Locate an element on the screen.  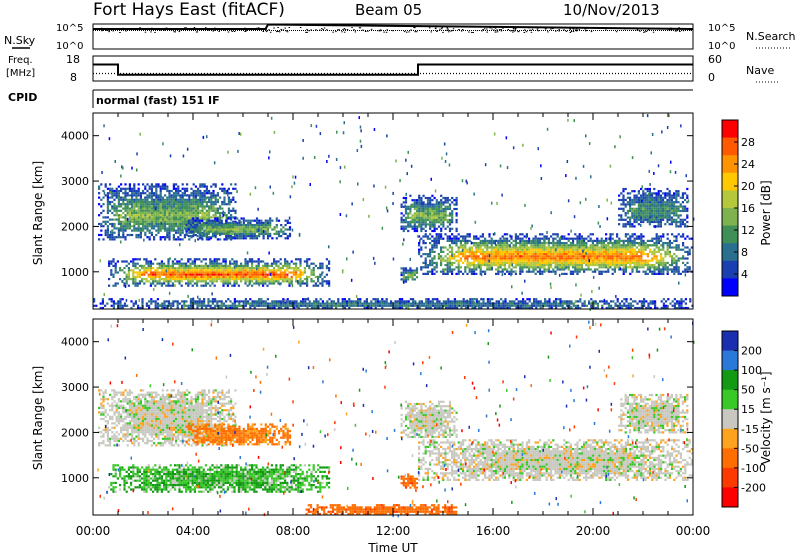
nsearch-tick-top: 10^5 is located at coordinates (721, 28).